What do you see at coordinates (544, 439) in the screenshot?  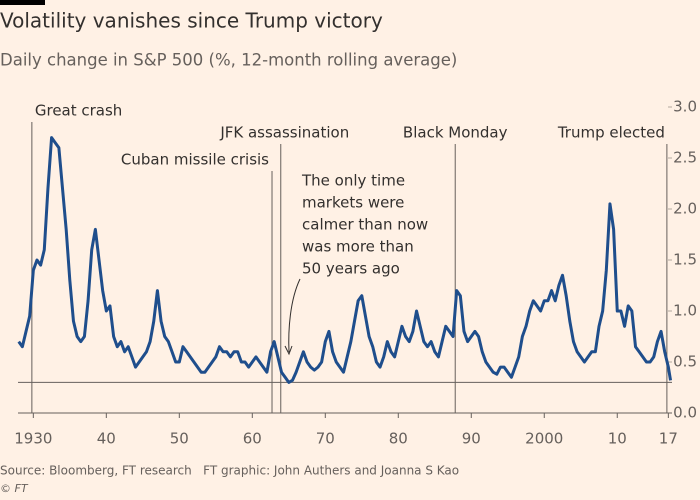 I see `x-tick-label: 2000` at bounding box center [544, 439].